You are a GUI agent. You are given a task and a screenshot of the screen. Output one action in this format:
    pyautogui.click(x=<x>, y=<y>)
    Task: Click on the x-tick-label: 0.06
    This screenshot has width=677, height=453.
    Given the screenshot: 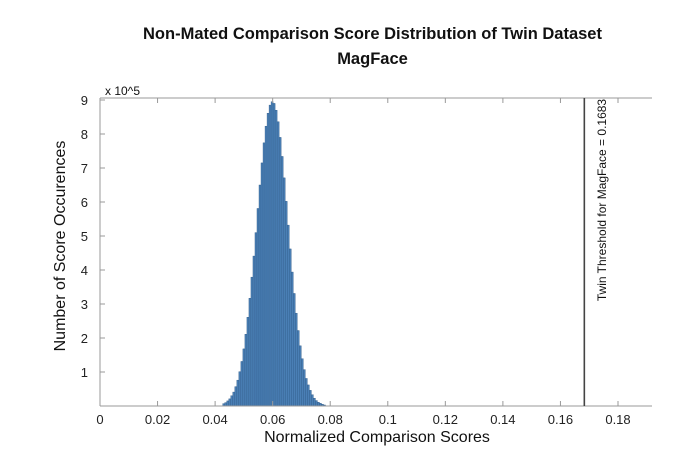 What is the action you would take?
    pyautogui.click(x=272, y=419)
    